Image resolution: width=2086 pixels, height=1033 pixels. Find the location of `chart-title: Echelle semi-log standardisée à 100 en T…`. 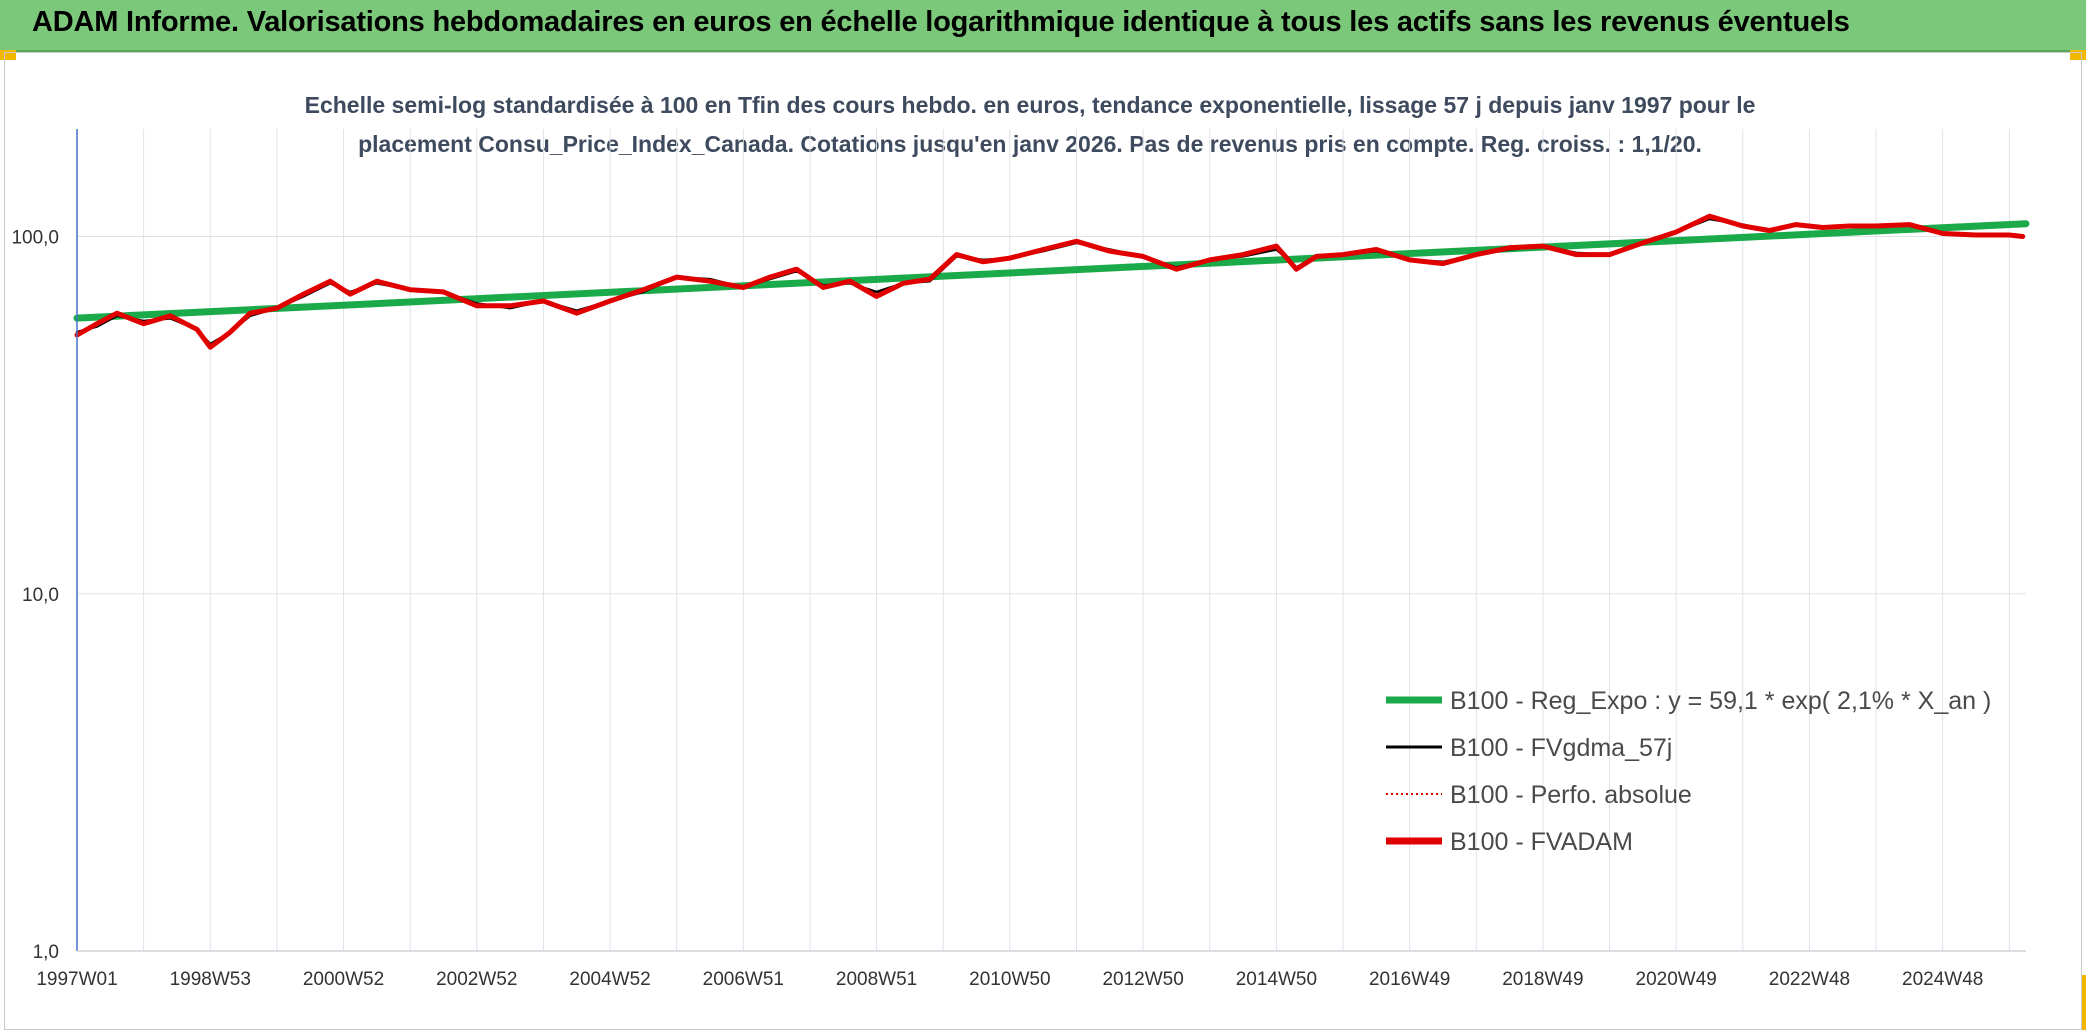

chart-title: Echelle semi-log standardisée à 100 en T… is located at coordinates (1030, 125).